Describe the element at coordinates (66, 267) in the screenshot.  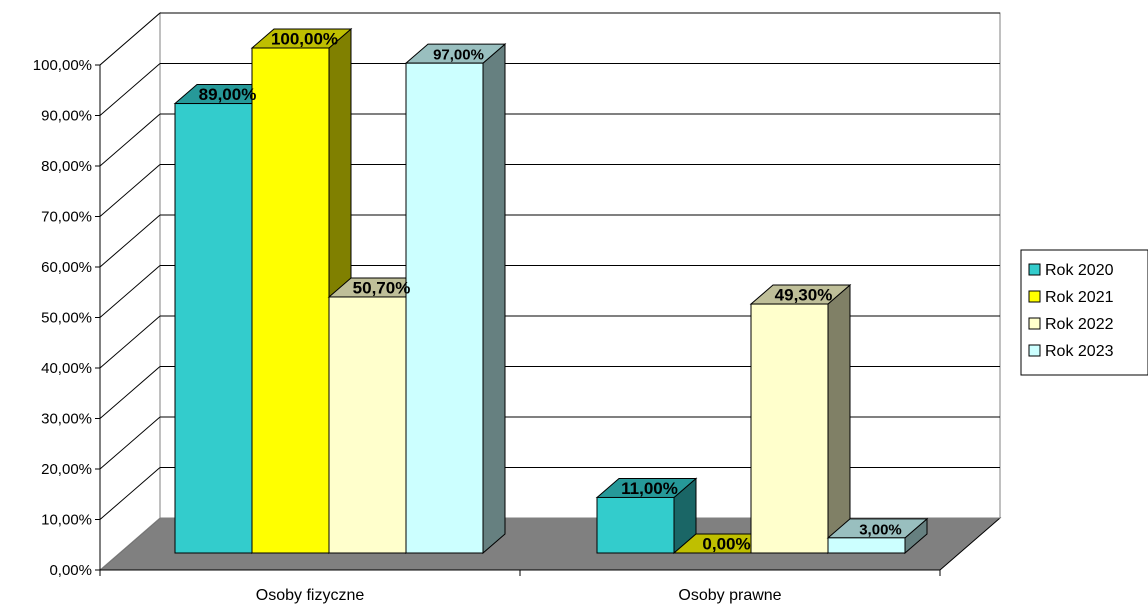
I see `y-tick-label: 60,00%` at that location.